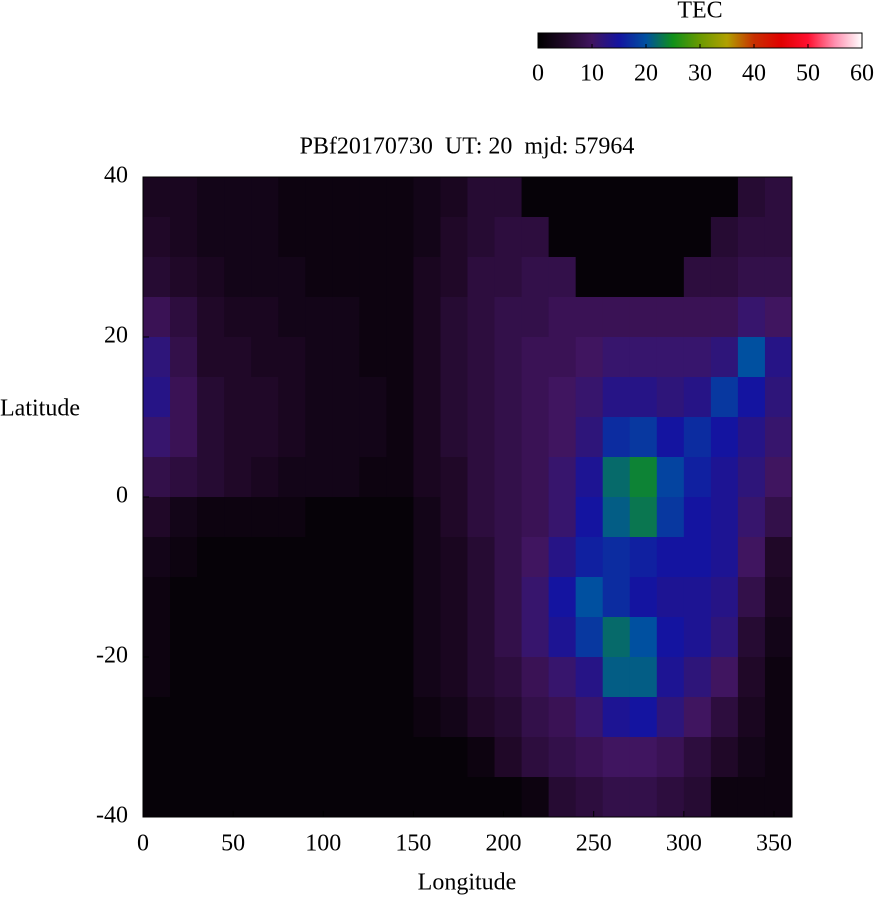 The image size is (877, 905). I want to click on x-axis-label: Longitude, so click(467, 883).